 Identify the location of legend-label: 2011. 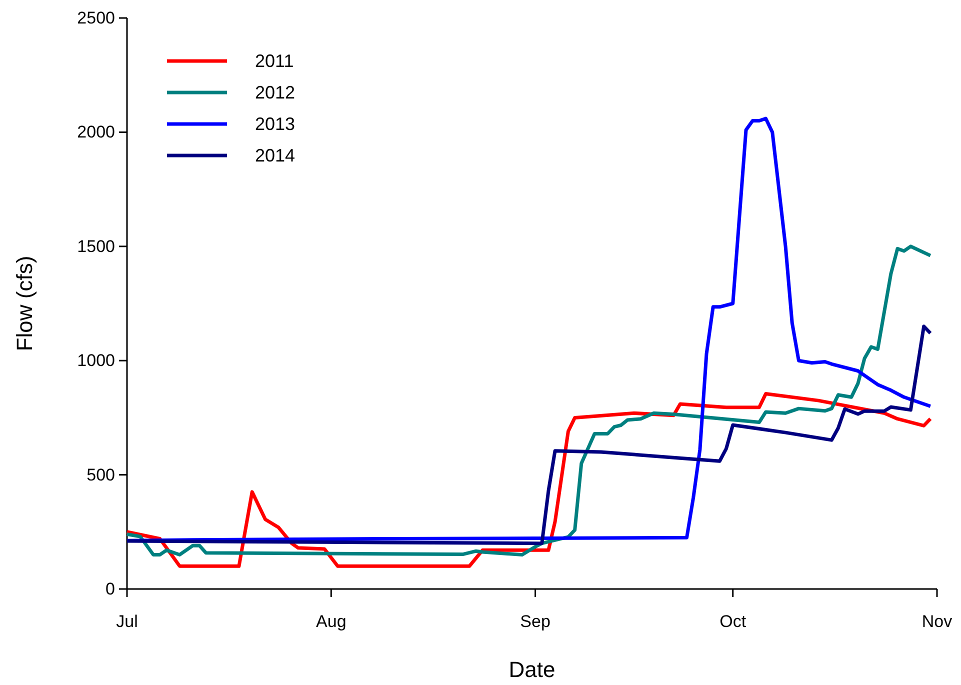
(274, 61).